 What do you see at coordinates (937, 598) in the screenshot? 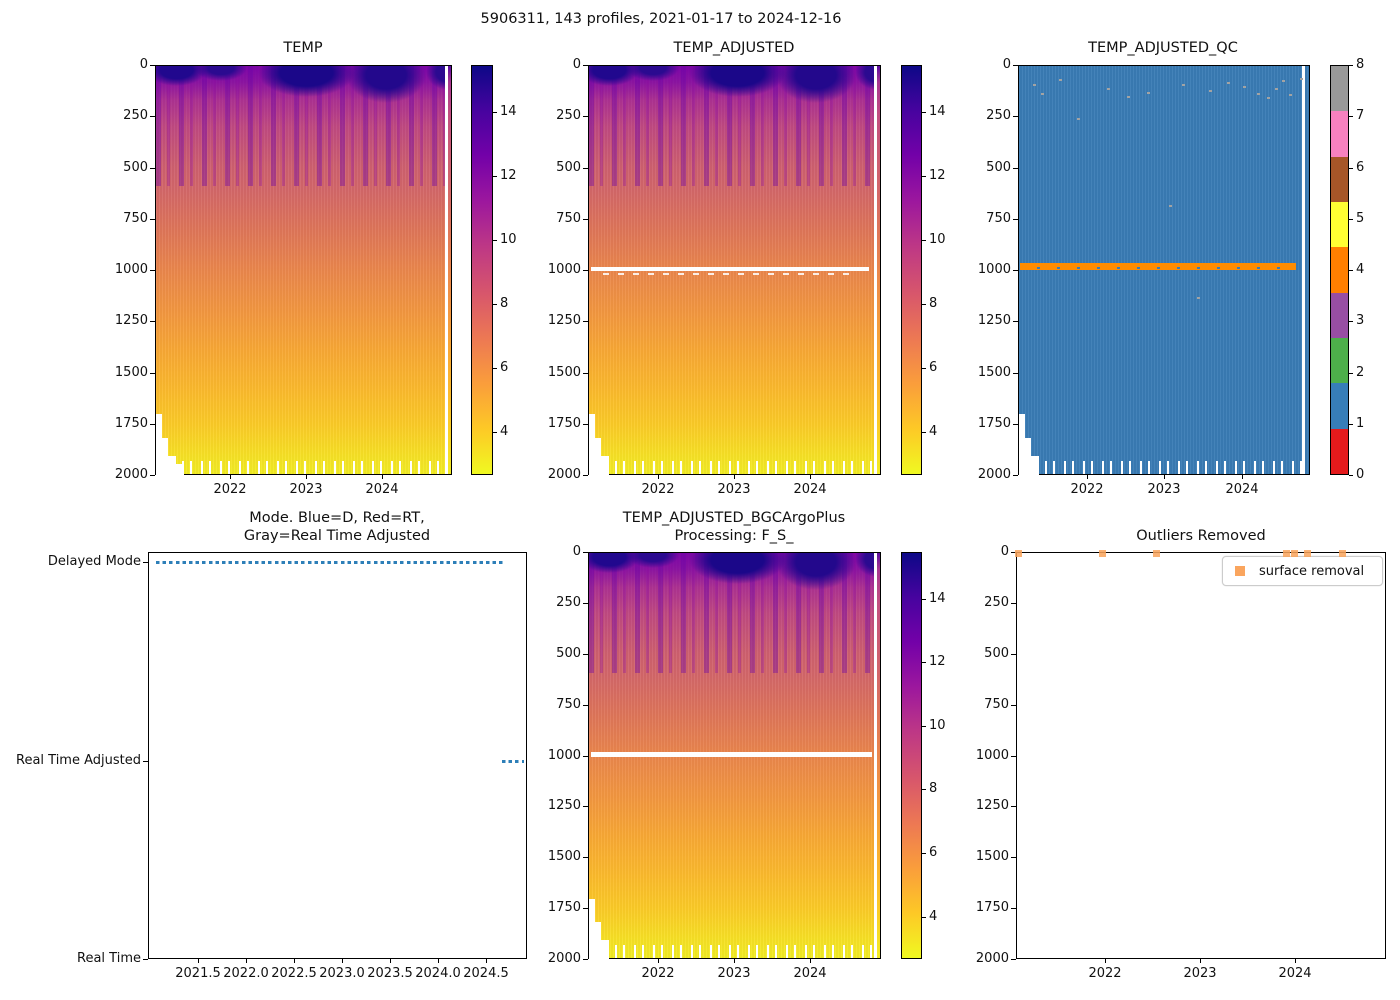
I see `bgc-colorbar-tick-label: 14` at bounding box center [937, 598].